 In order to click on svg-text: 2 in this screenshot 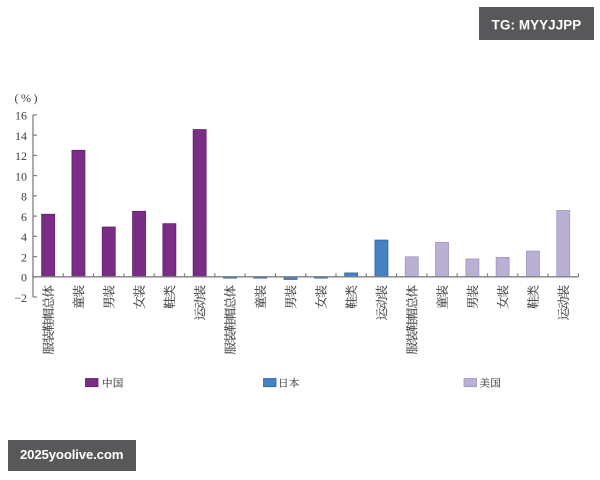, I will do `click(24, 257)`.